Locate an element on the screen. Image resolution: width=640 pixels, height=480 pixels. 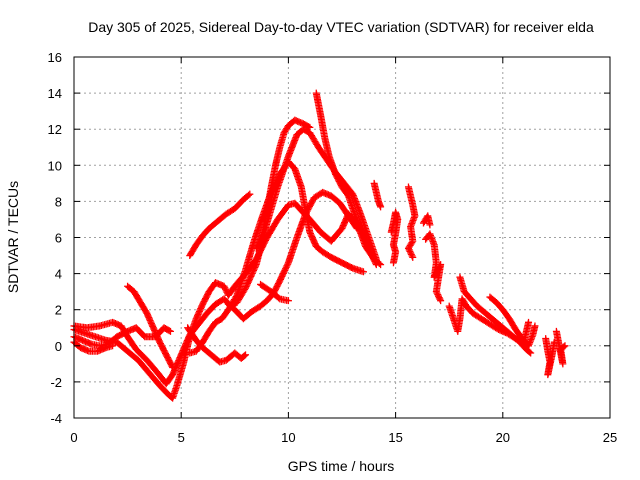
x-tick-label: 5 is located at coordinates (181, 437).